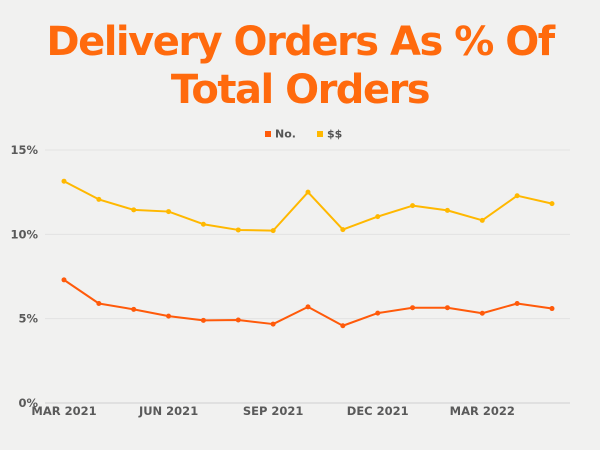 The height and width of the screenshot is (450, 600). What do you see at coordinates (285, 134) in the screenshot?
I see `legend-label: No.` at bounding box center [285, 134].